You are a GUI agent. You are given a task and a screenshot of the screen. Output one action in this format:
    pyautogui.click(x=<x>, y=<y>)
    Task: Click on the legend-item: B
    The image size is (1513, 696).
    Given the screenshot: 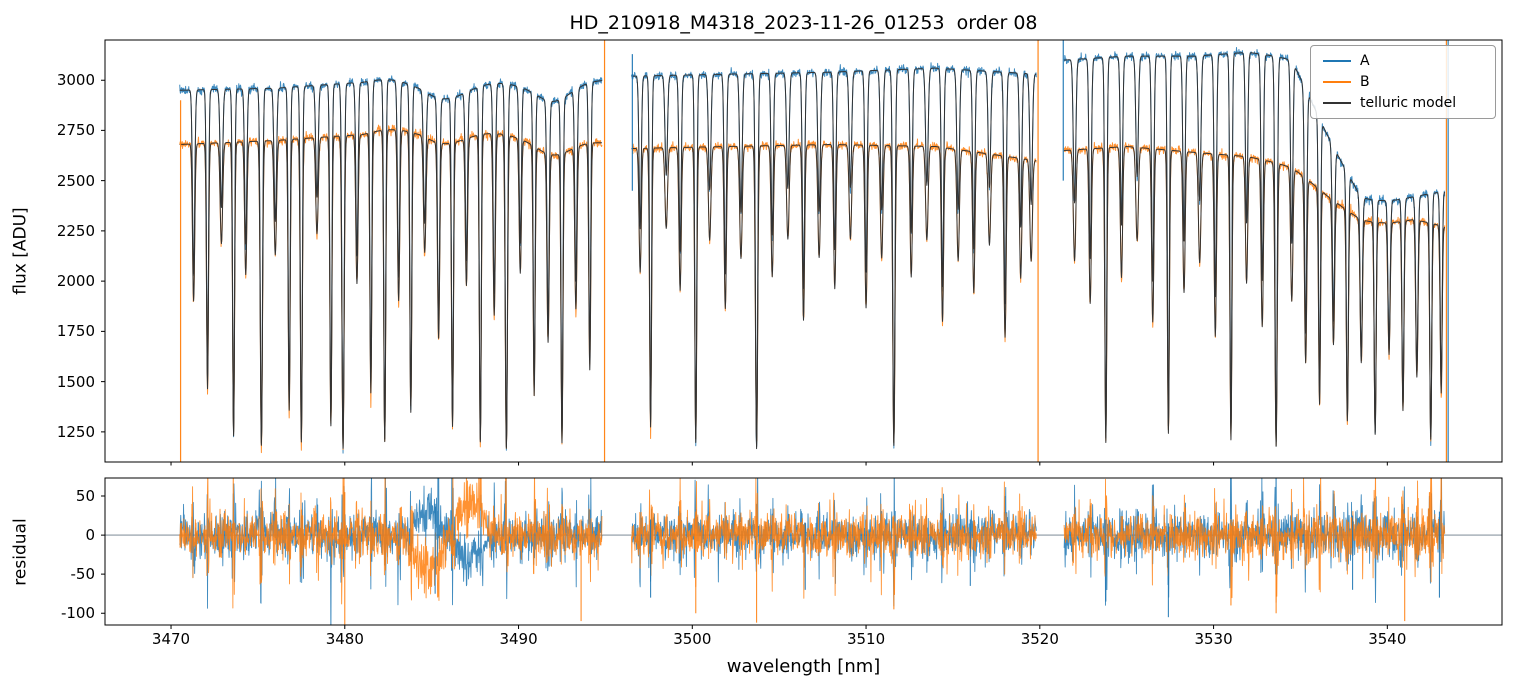 What is the action you would take?
    pyautogui.click(x=1403, y=82)
    